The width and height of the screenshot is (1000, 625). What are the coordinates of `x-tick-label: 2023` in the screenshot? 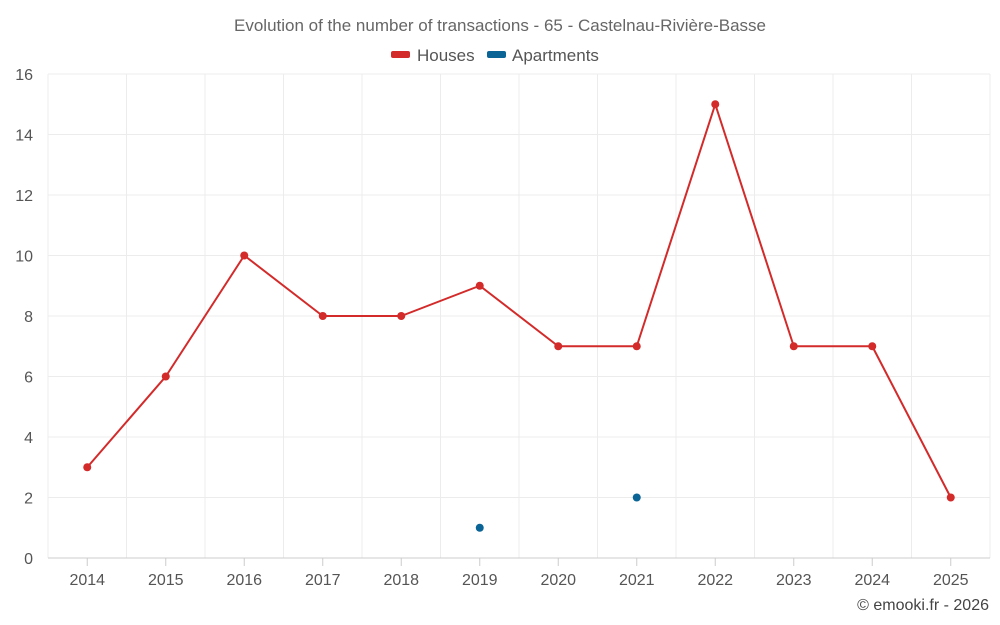 It's located at (794, 580).